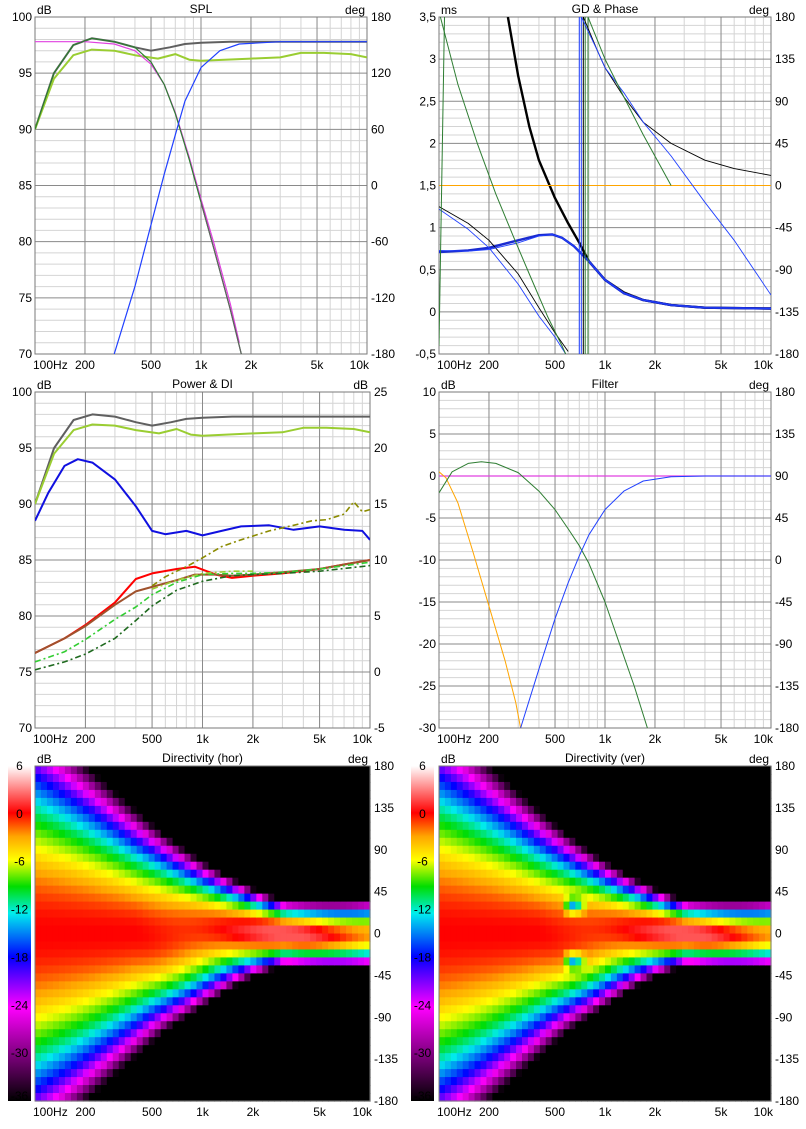  I want to click on power-x-tick: 5k, so click(320, 739).